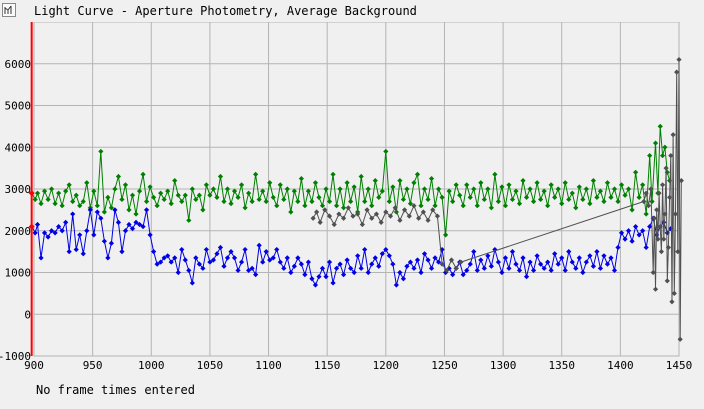 This screenshot has width=704, height=409. I want to click on x-tick-label: 900, so click(34, 365).